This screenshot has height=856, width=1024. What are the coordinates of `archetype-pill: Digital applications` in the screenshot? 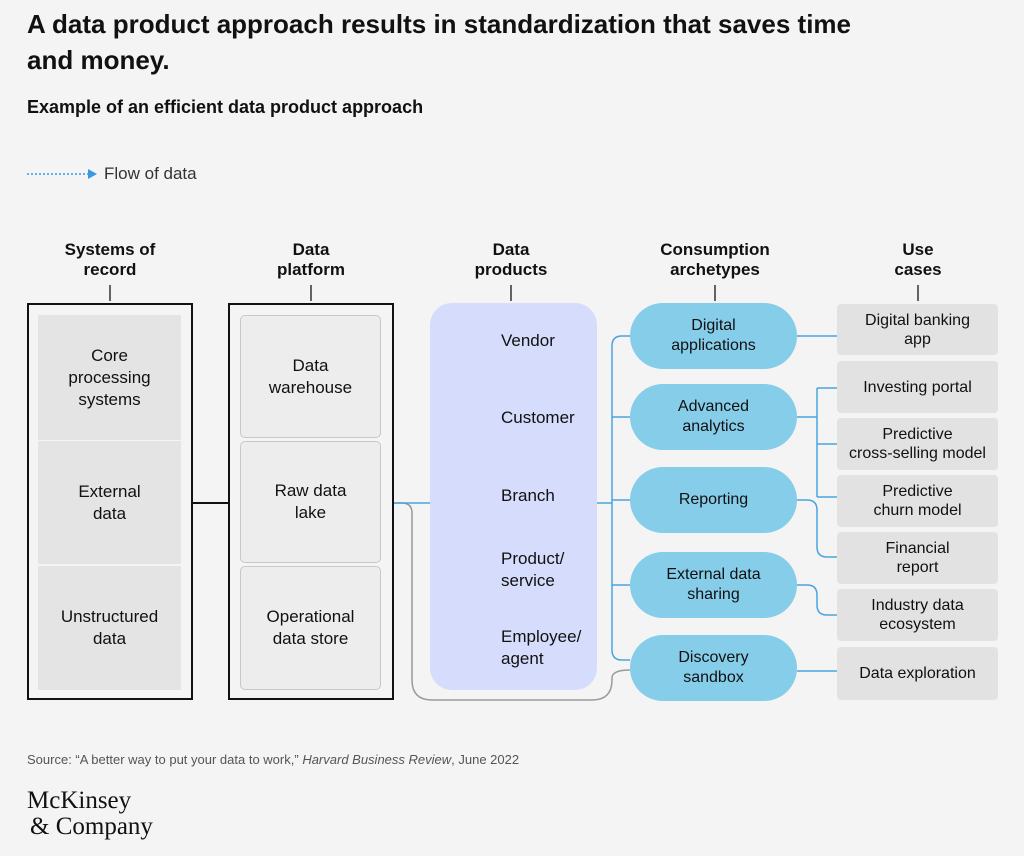 It's located at (713, 336).